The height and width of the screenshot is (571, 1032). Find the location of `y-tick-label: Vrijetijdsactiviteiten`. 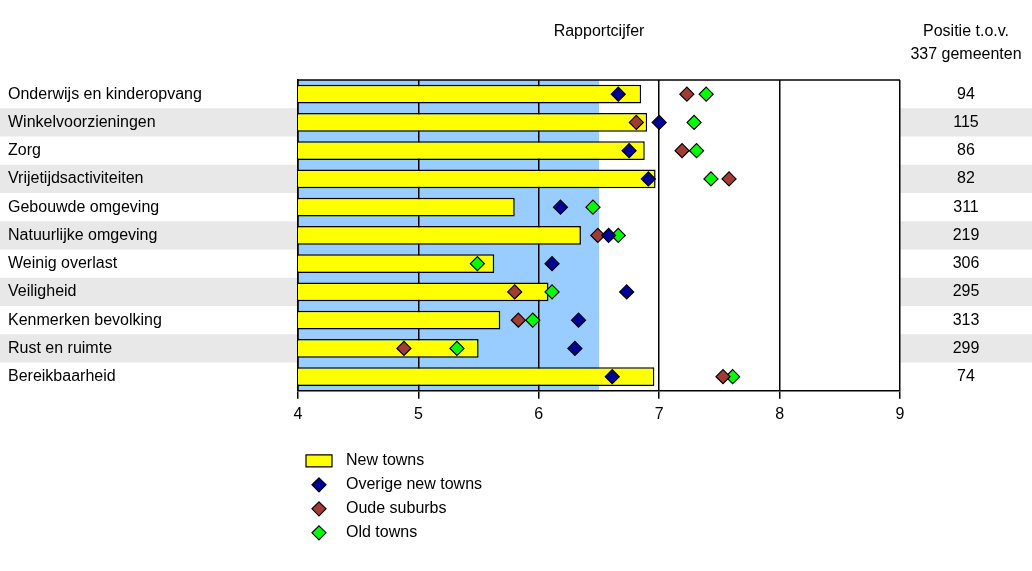

y-tick-label: Vrijetijdsactiviteiten is located at coordinates (76, 178).